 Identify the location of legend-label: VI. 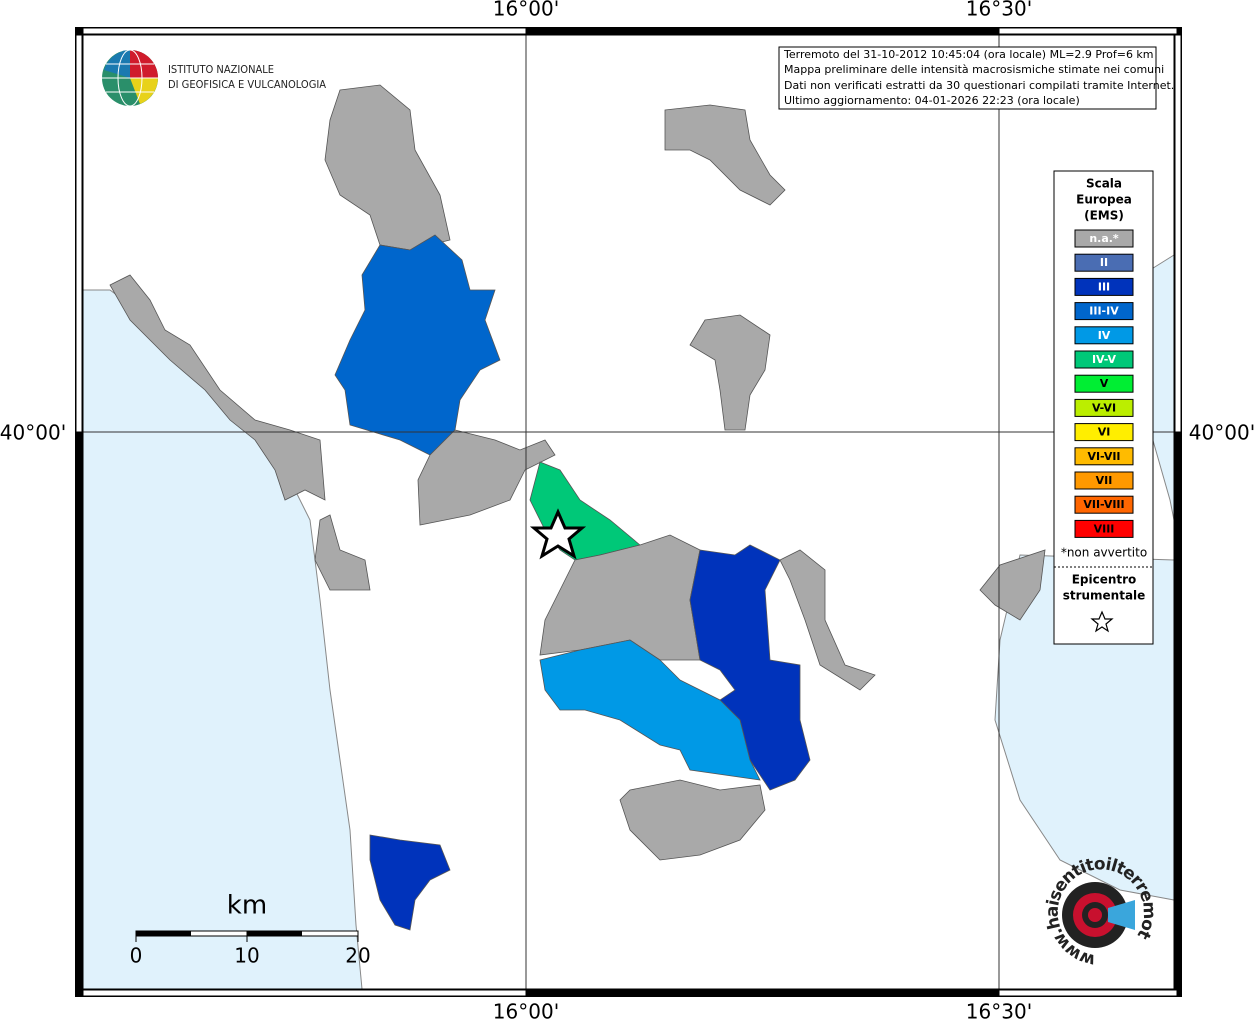
(1104, 432).